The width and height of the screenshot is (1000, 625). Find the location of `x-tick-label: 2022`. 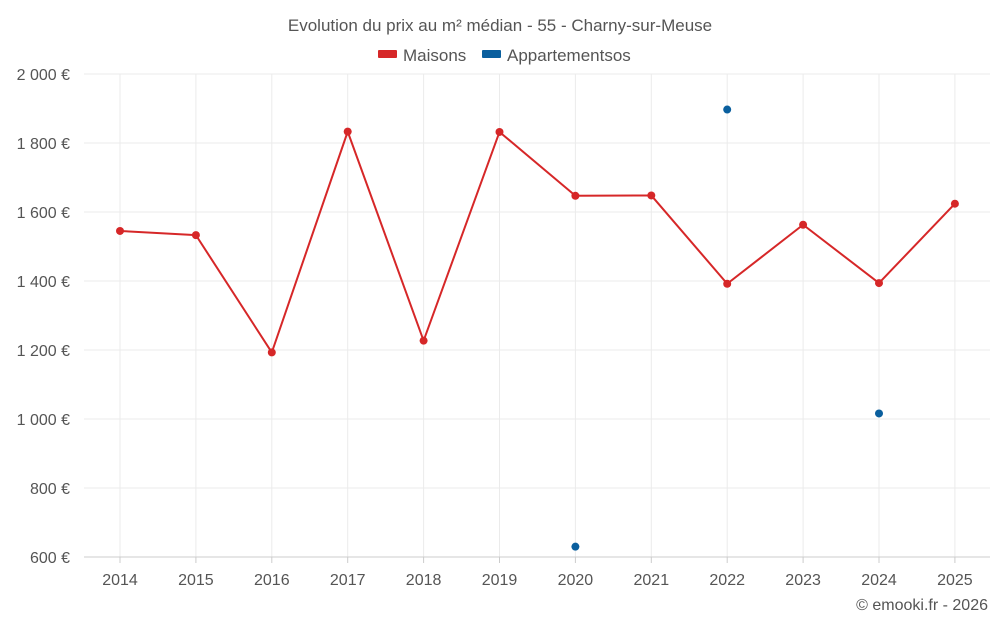

x-tick-label: 2022 is located at coordinates (727, 580).